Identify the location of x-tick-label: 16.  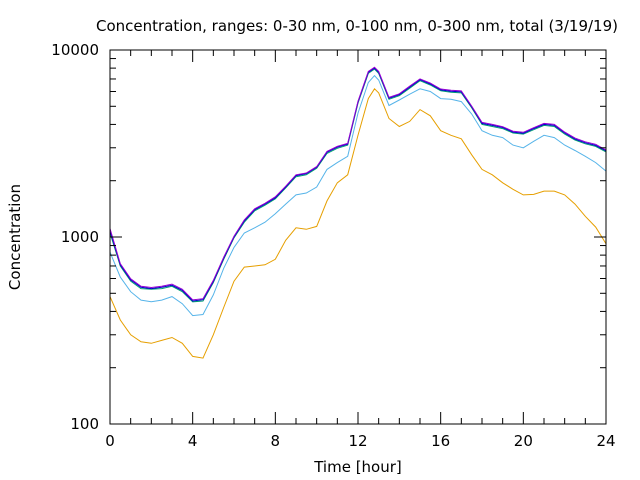
(440, 441).